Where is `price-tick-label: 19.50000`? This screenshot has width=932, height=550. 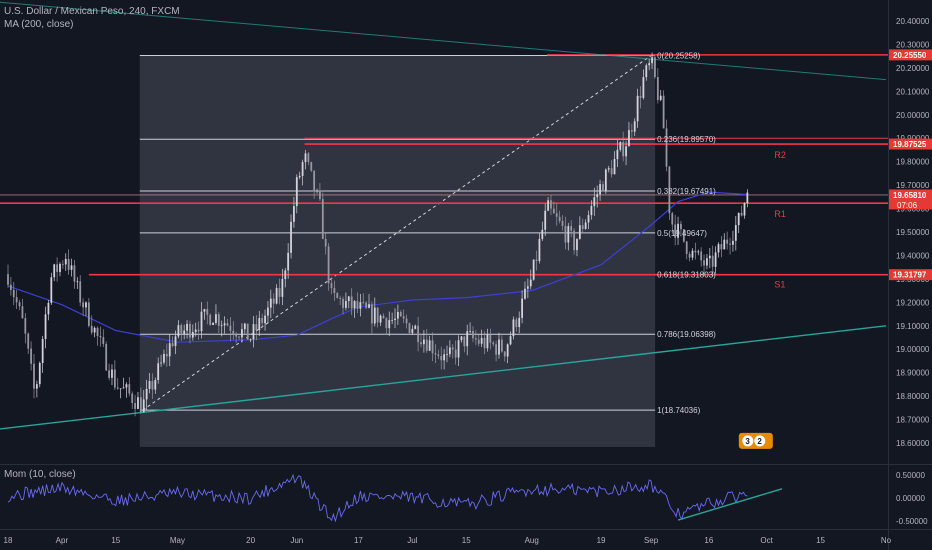 price-tick-label: 19.50000 is located at coordinates (913, 232).